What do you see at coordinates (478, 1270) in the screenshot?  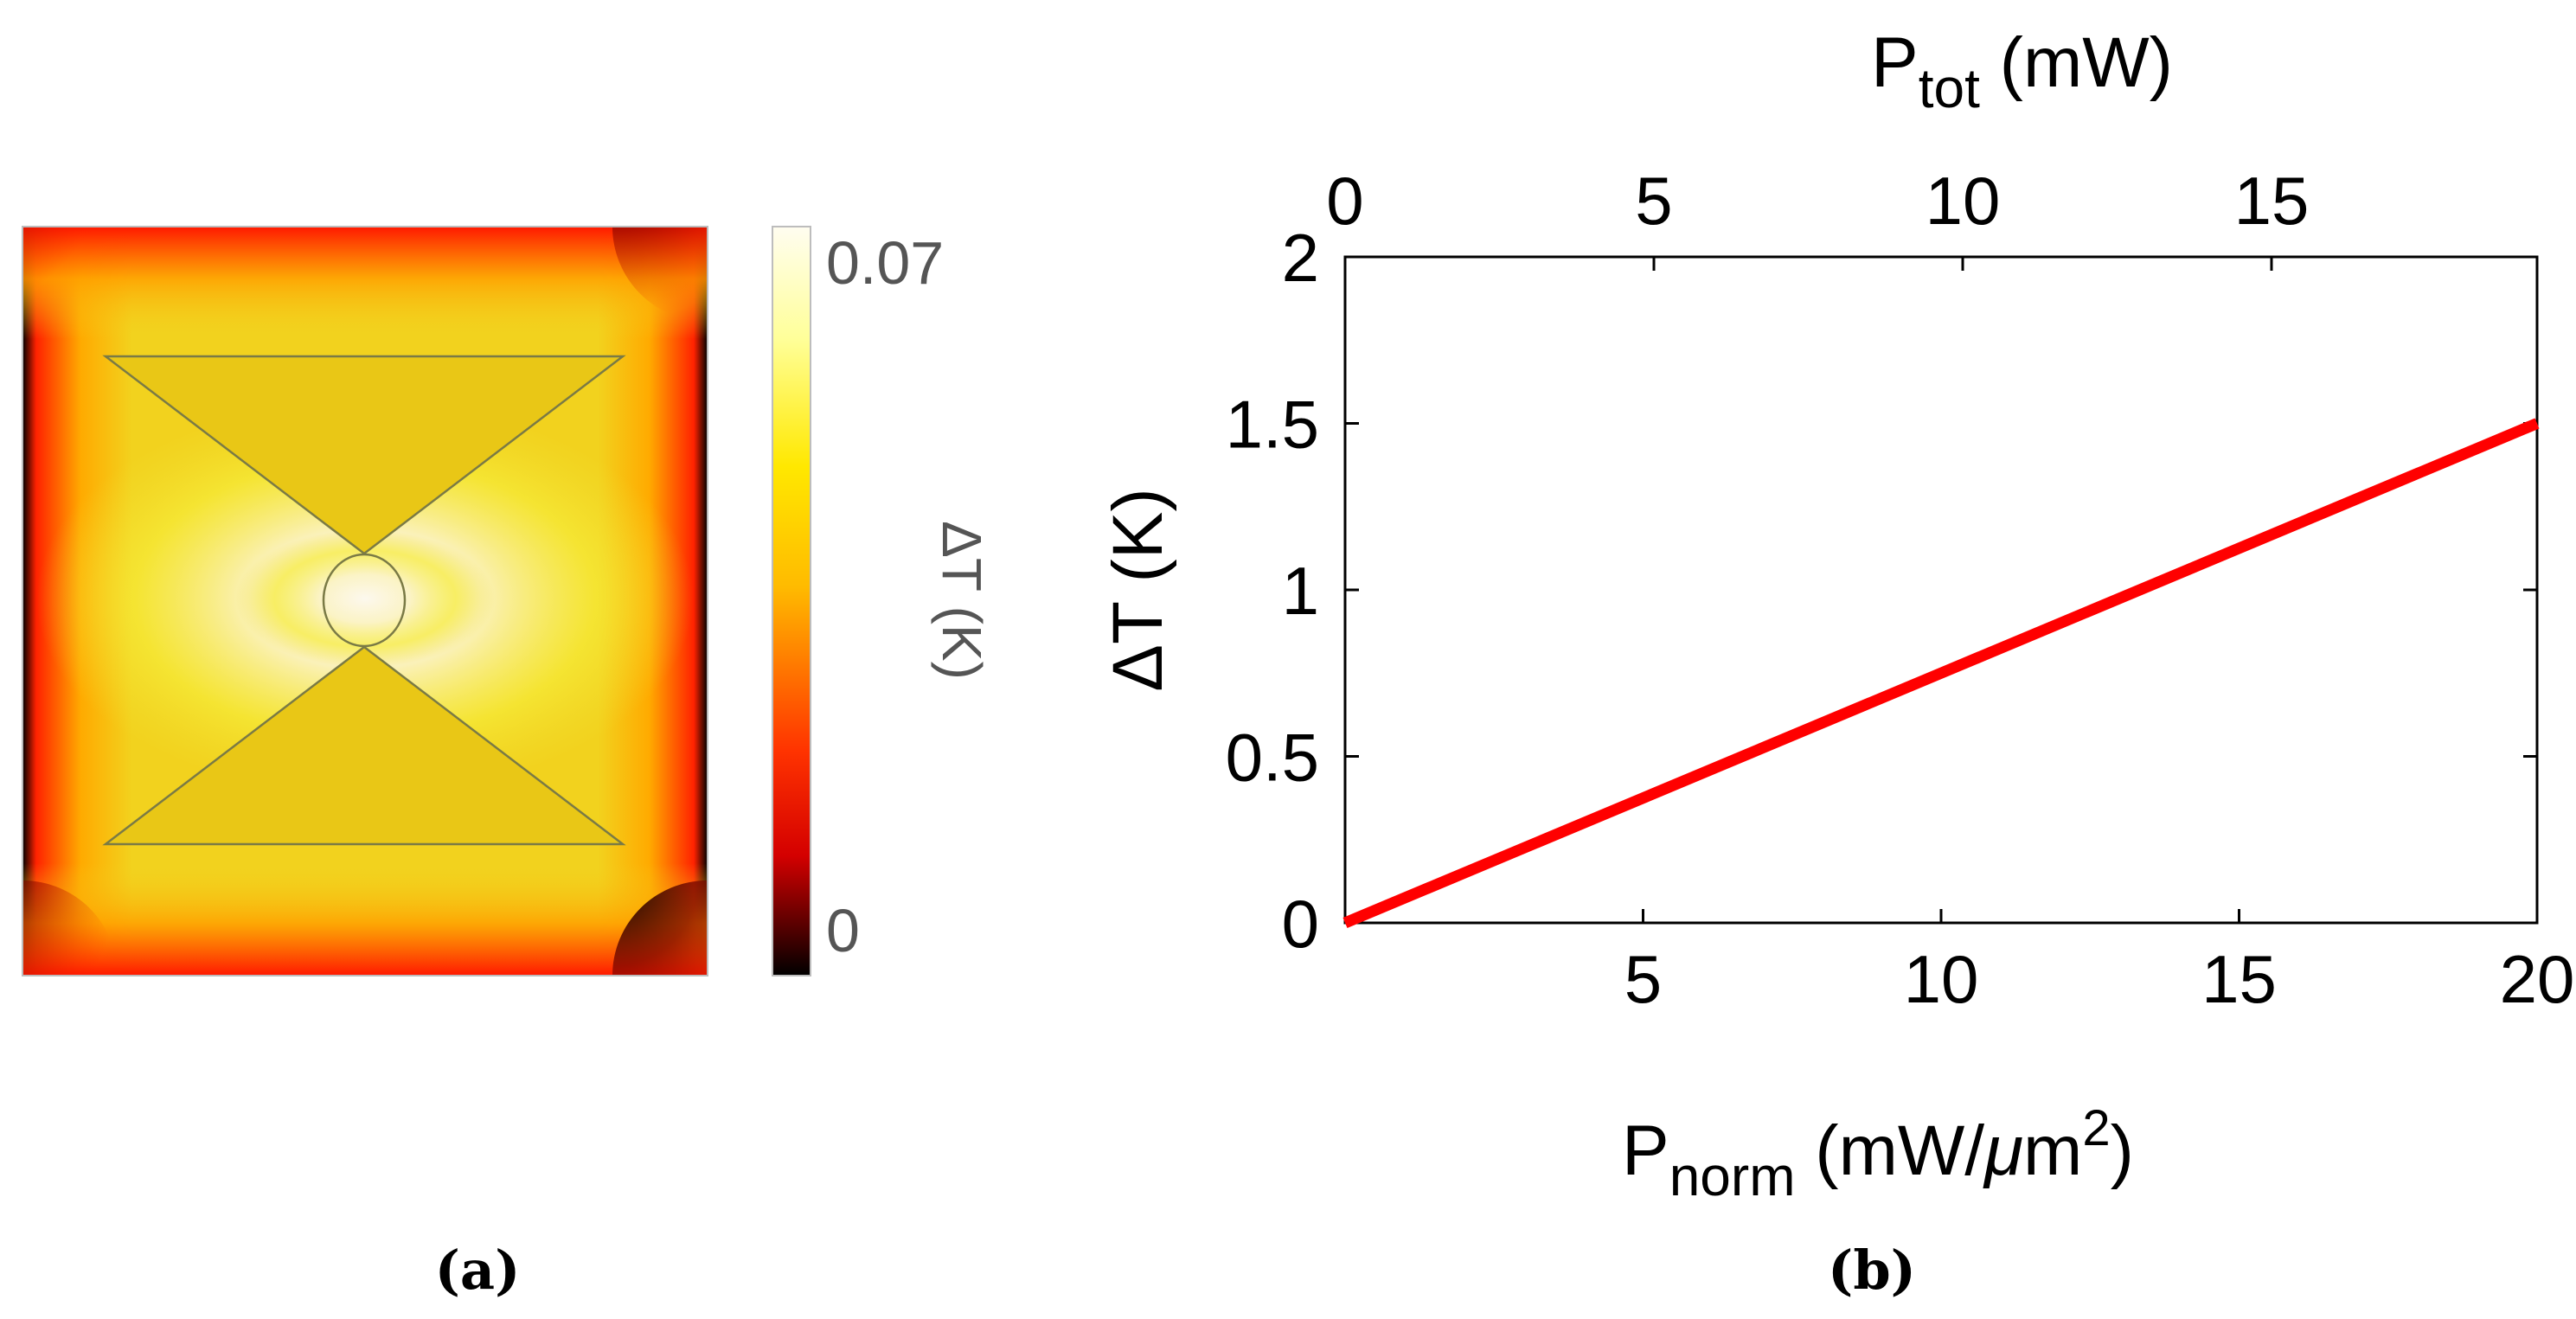 I see `panel-a-label: (a)` at bounding box center [478, 1270].